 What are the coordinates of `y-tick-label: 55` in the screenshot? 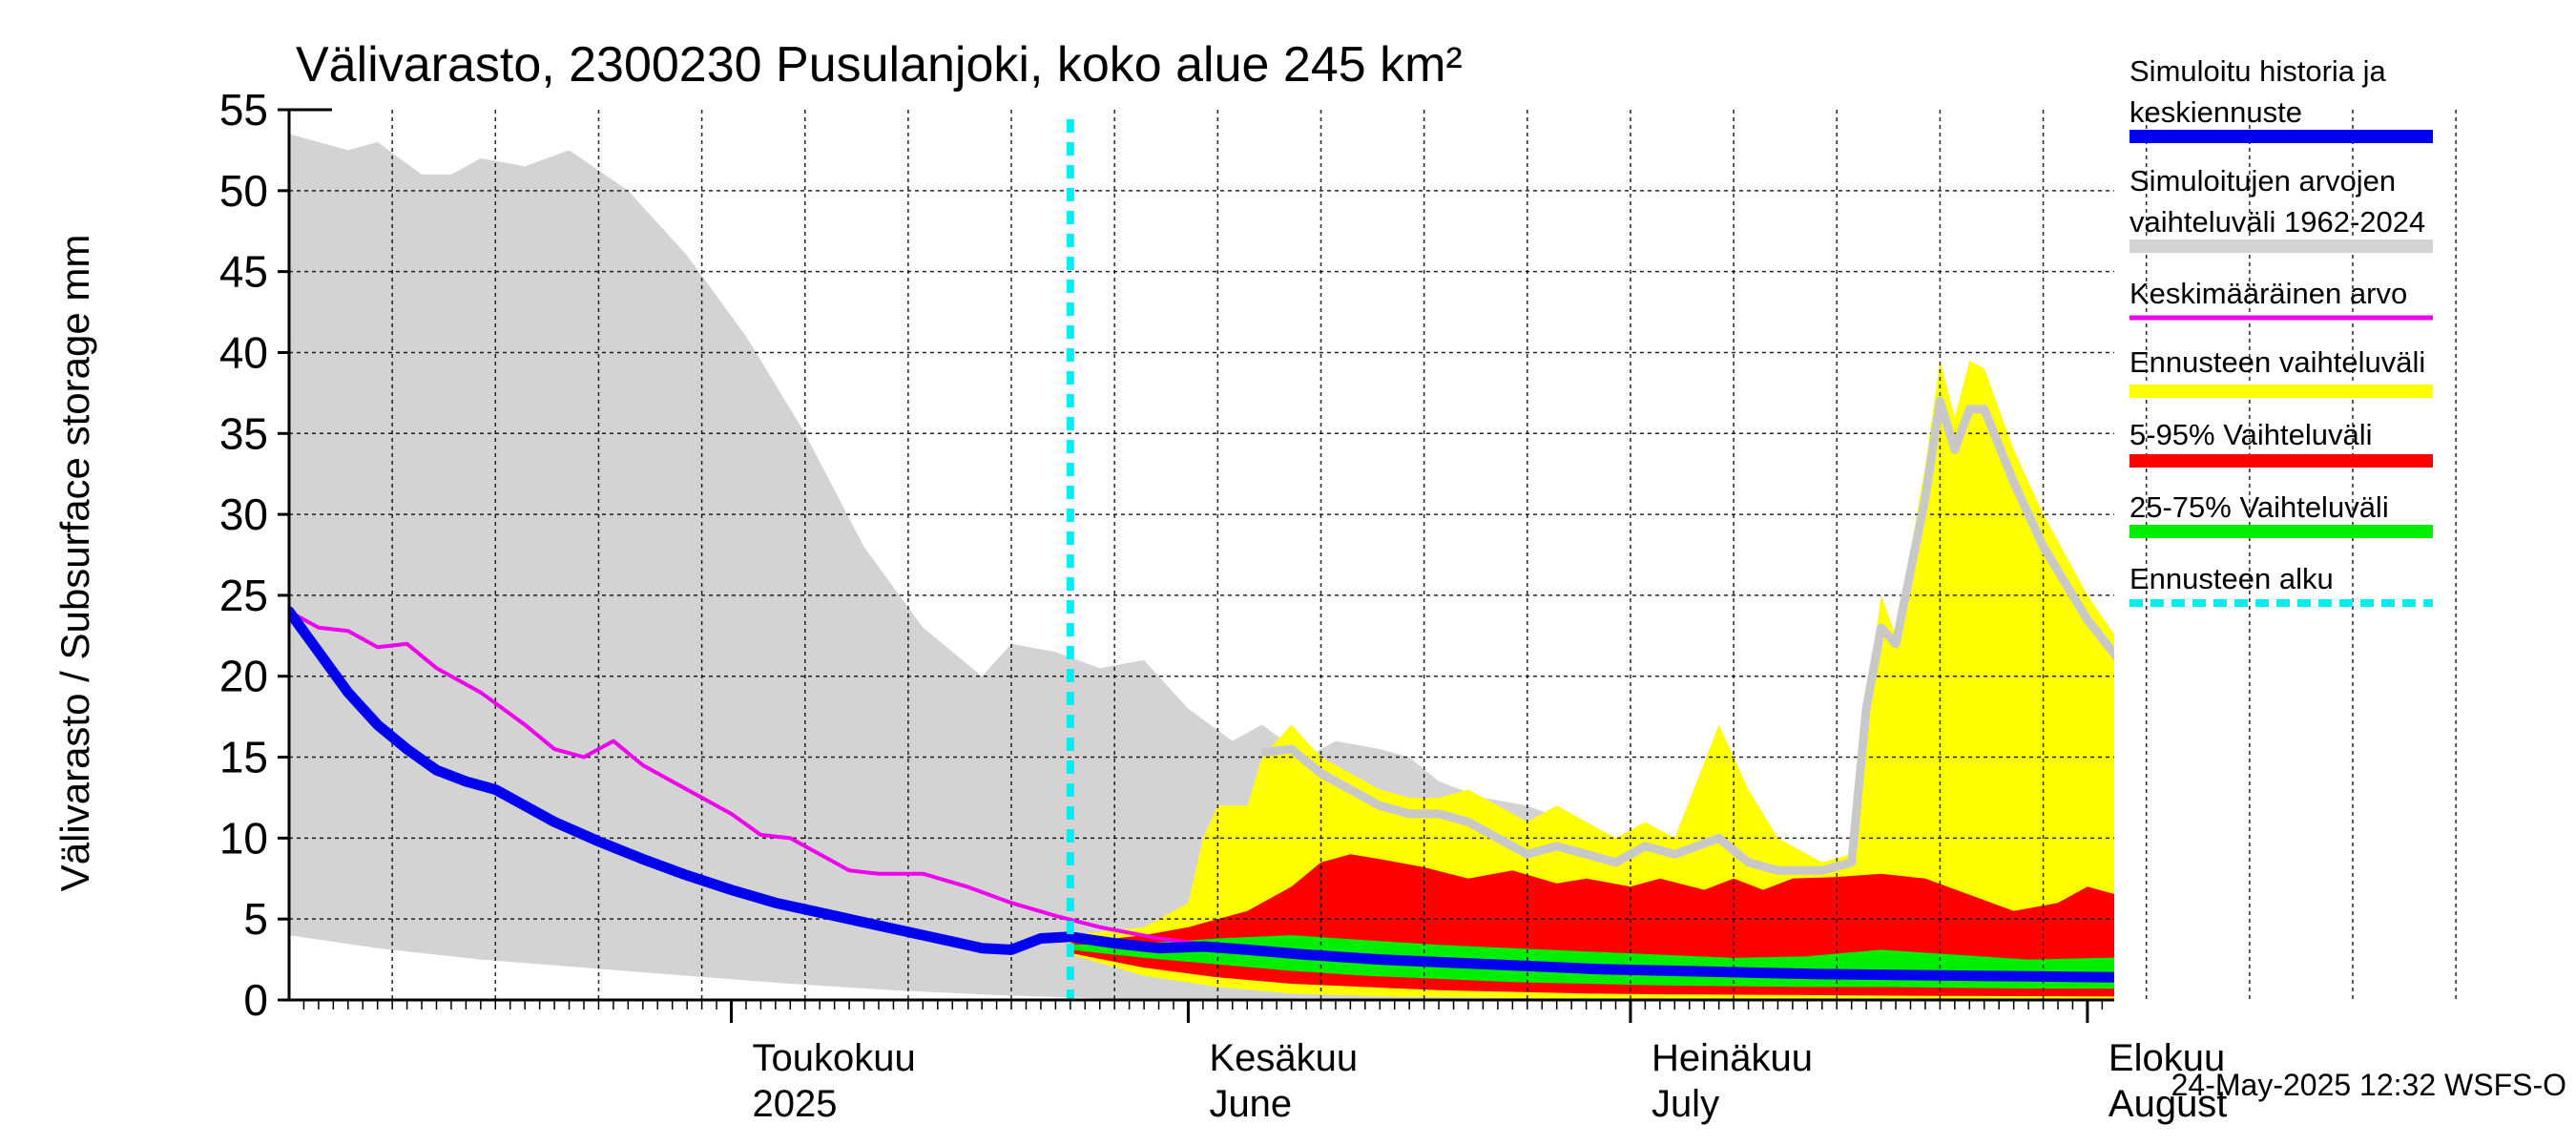 It's located at (243, 110).